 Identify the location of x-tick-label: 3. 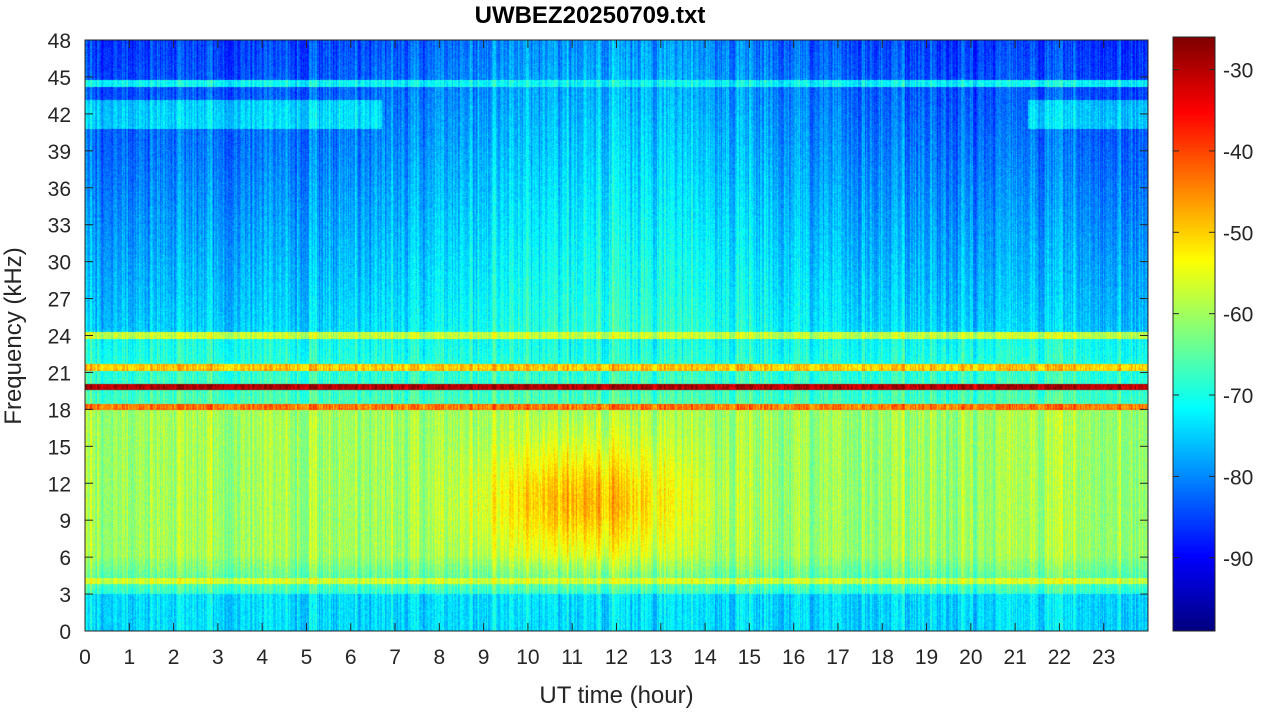
(218, 657).